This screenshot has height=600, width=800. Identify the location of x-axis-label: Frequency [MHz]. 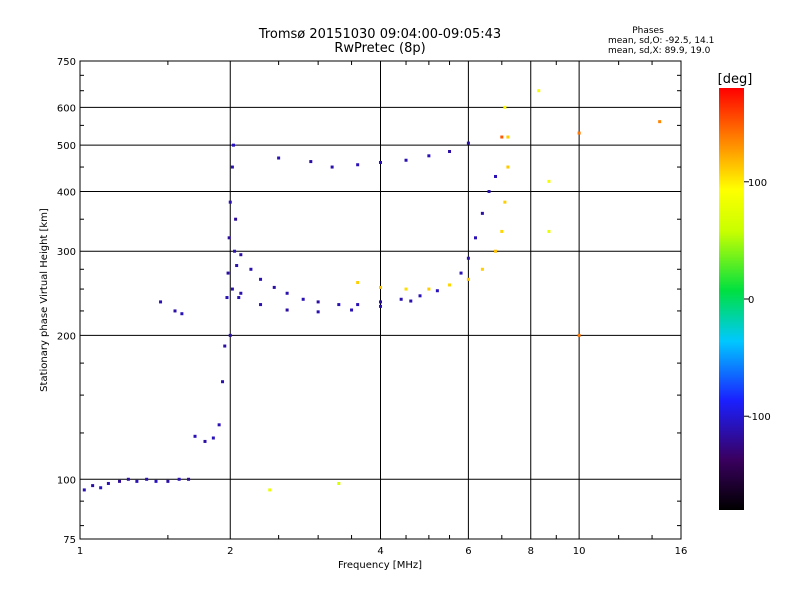
(380, 565).